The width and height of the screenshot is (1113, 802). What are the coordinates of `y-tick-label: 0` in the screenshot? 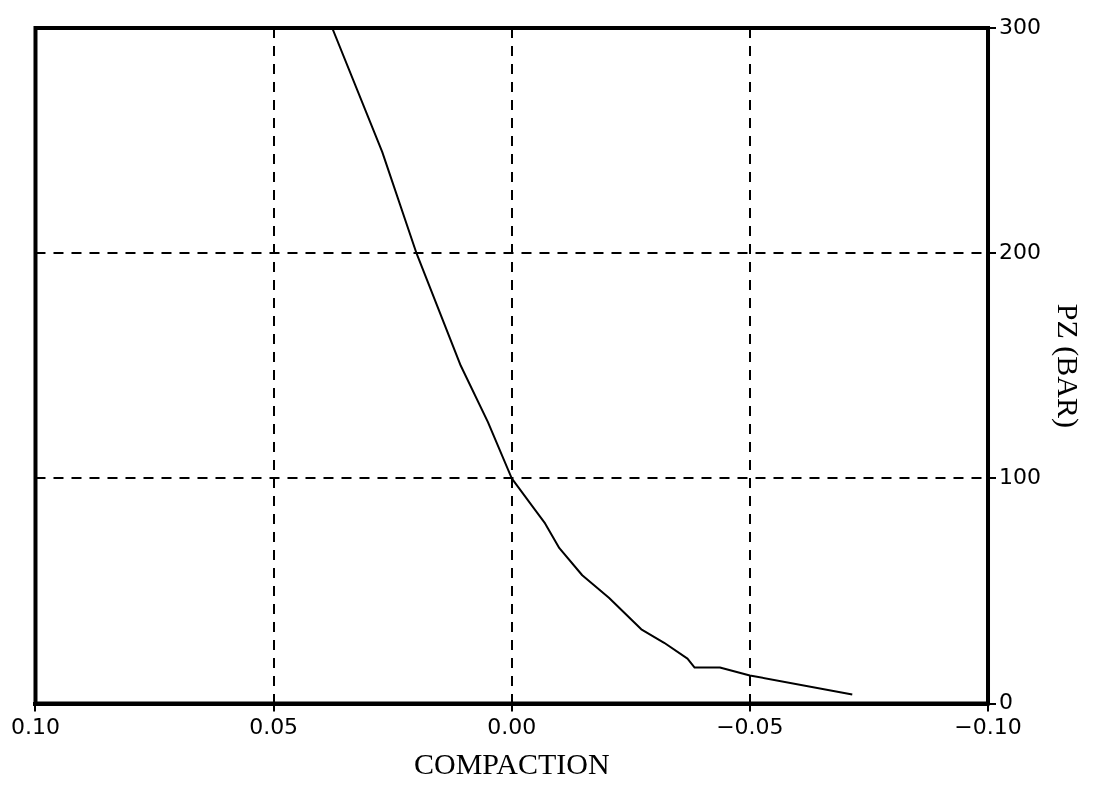 It's located at (1006, 702).